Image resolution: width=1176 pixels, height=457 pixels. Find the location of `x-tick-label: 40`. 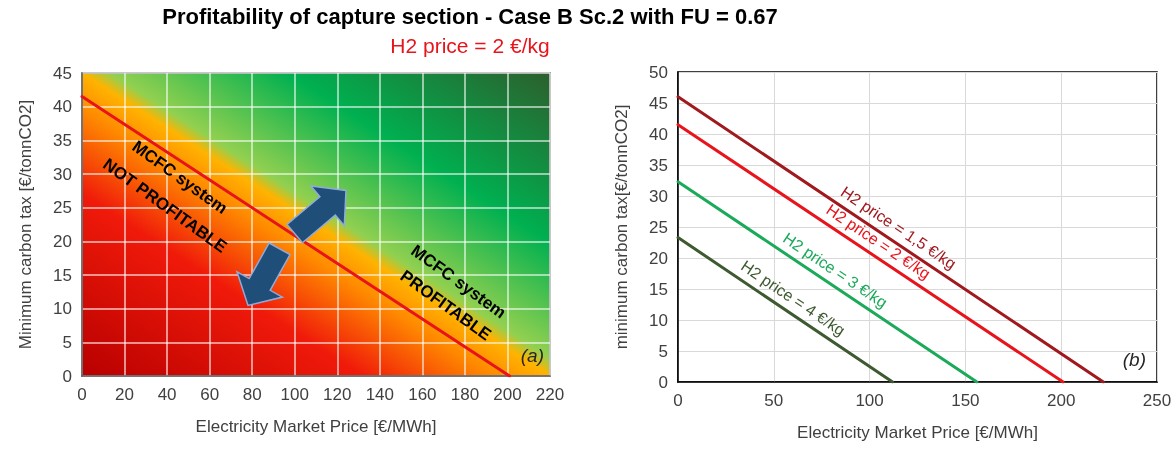

x-tick-label: 40 is located at coordinates (167, 394).